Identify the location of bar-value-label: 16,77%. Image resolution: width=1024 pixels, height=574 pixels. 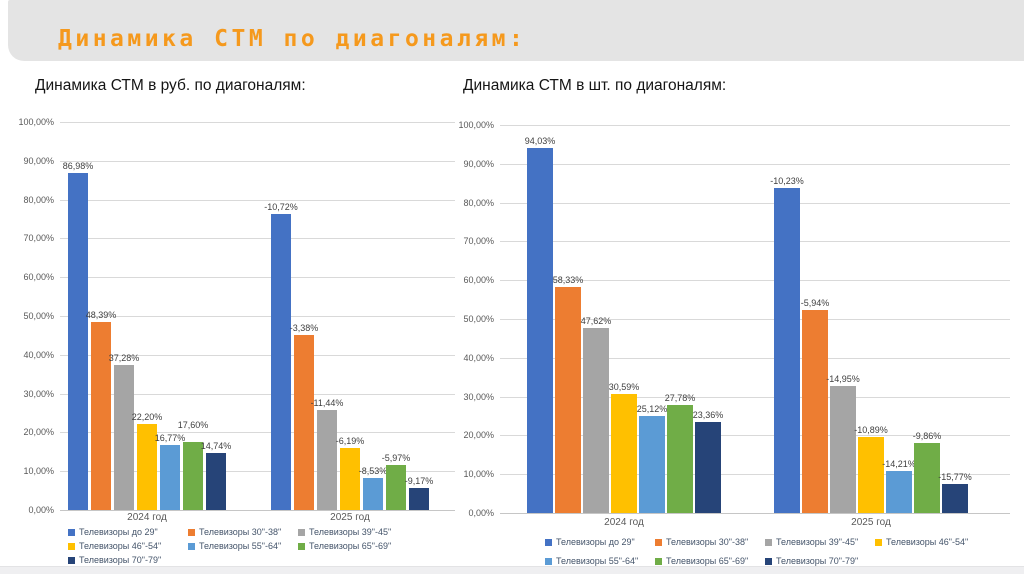
(170, 437).